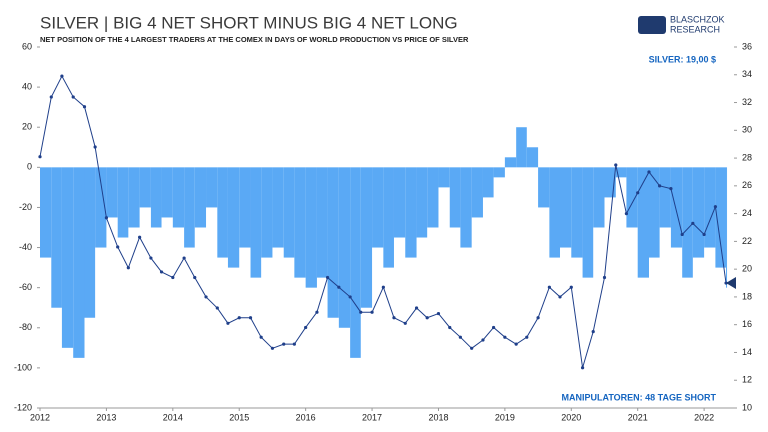 The image size is (768, 432). Describe the element at coordinates (747, 407) in the screenshot. I see `y2-tick-label: 10` at that location.